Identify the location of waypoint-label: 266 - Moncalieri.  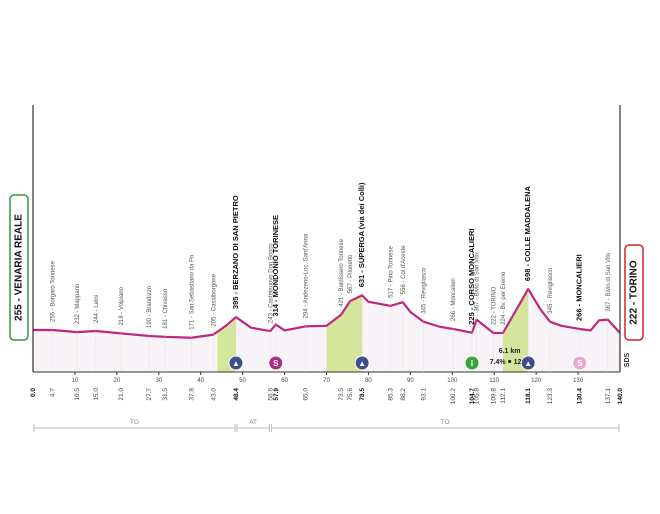
(454, 299).